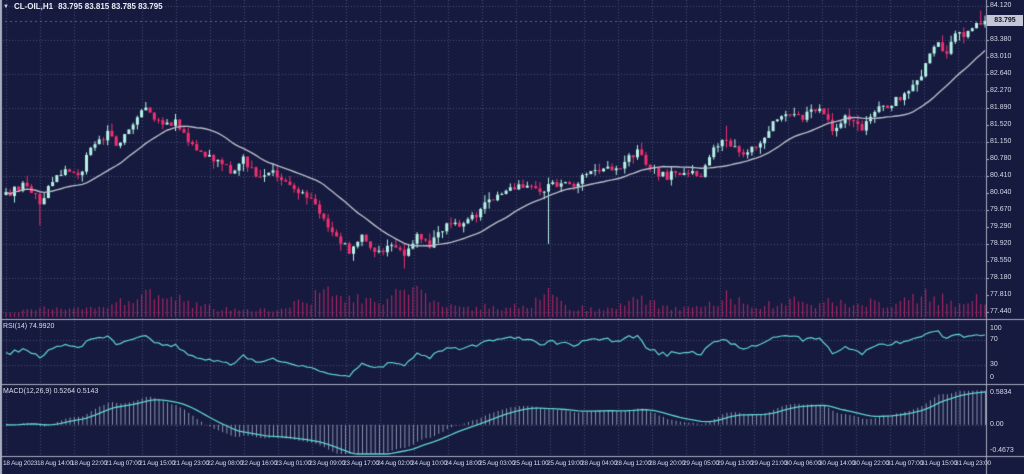 The height and width of the screenshot is (474, 1024). I want to click on current-price-value: 83.795, so click(1005, 21).